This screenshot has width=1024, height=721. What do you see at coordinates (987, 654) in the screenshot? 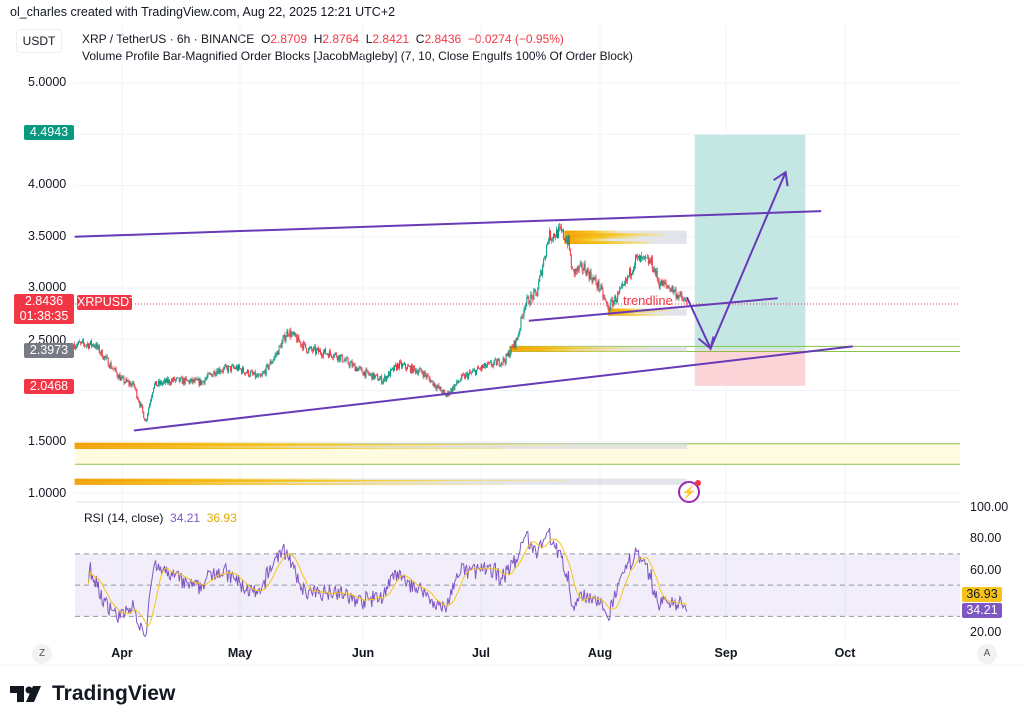
I see `auto-scale-button: A` at bounding box center [987, 654].